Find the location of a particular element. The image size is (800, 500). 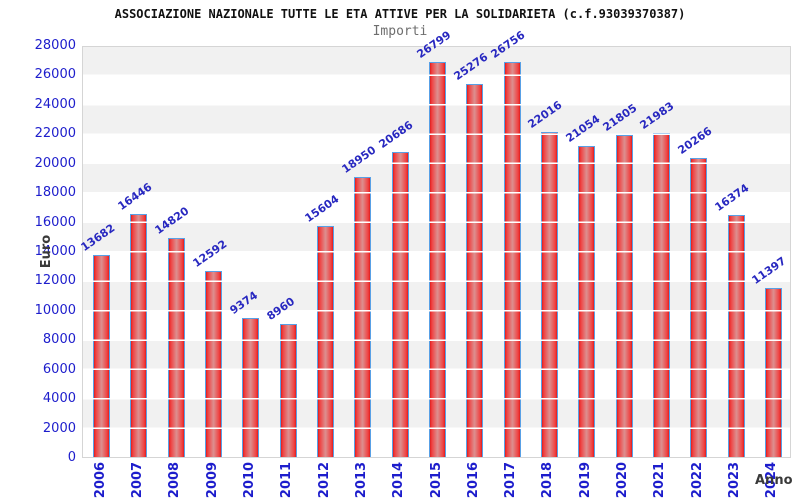

y-tick-label: 6000 is located at coordinates (59, 369).